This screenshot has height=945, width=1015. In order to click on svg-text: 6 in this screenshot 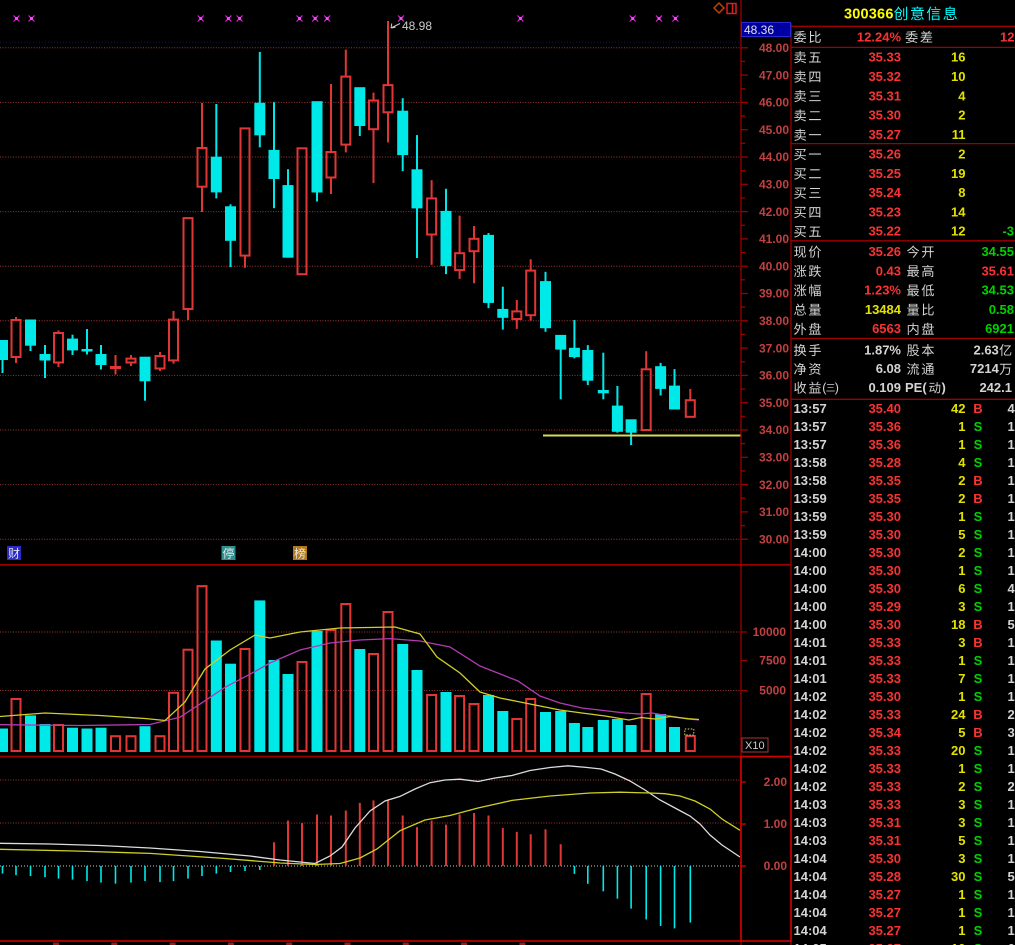, I will do `click(961, 588)`.